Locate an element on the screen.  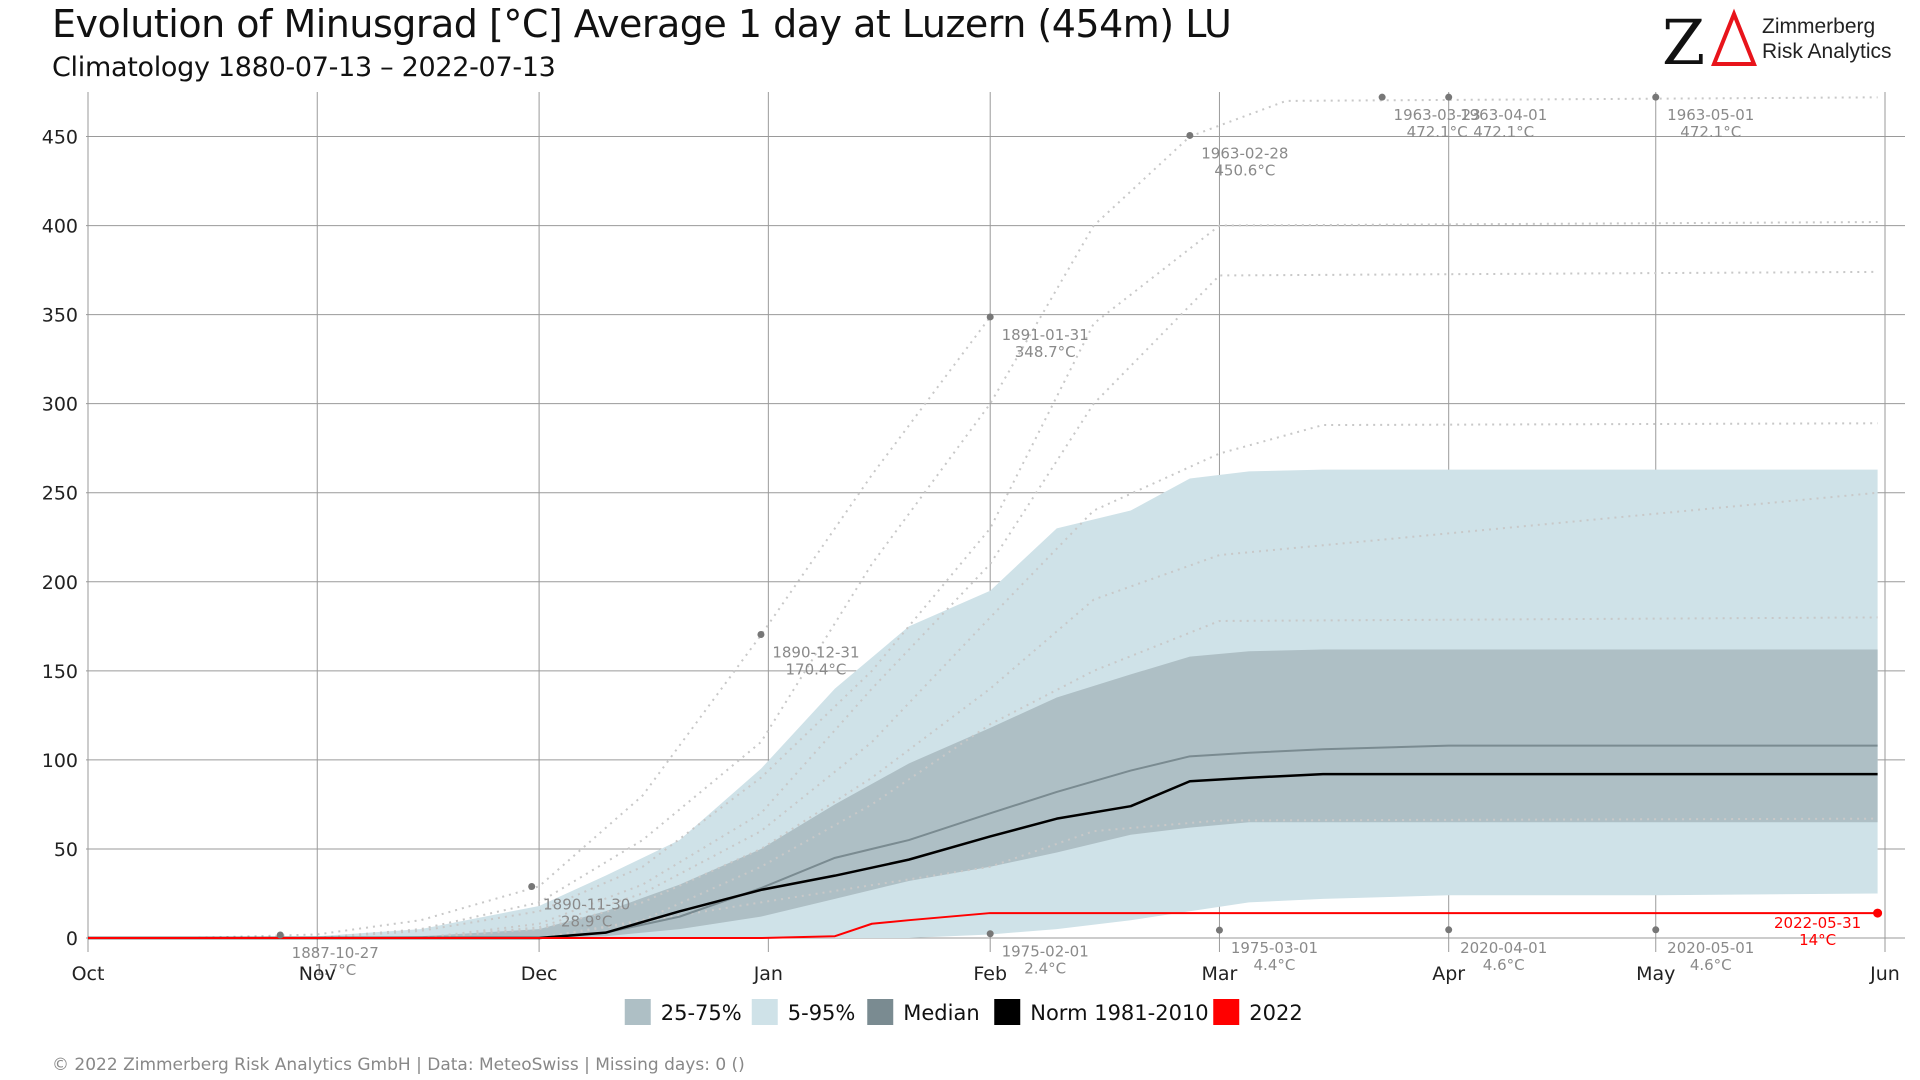
x-tick-label: Mar is located at coordinates (1220, 974).